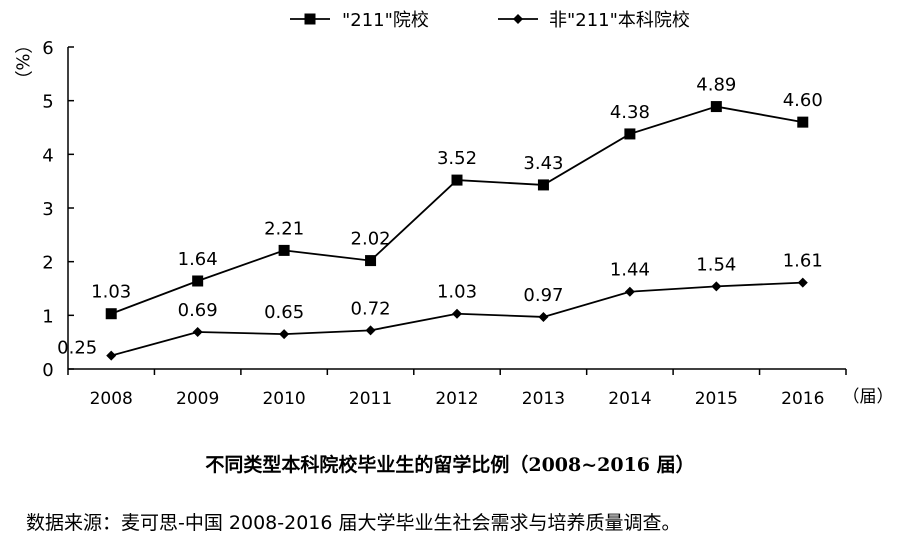 The width and height of the screenshot is (900, 552). Describe the element at coordinates (630, 112) in the screenshot. I see `data-label: 4.38` at that location.